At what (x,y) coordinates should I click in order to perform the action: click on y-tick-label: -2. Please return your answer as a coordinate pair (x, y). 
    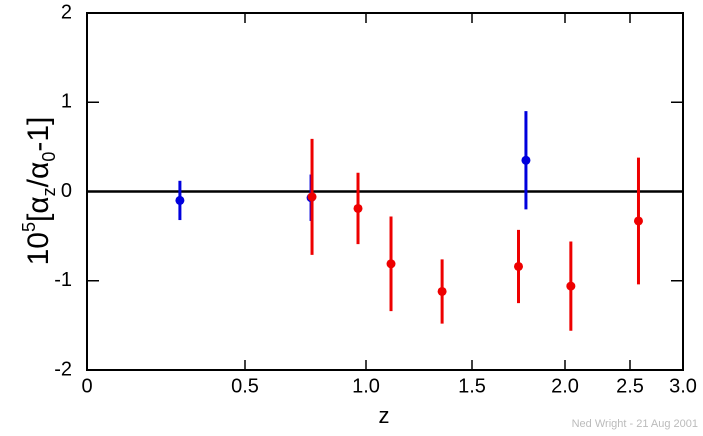
    Looking at the image, I should click on (63, 369).